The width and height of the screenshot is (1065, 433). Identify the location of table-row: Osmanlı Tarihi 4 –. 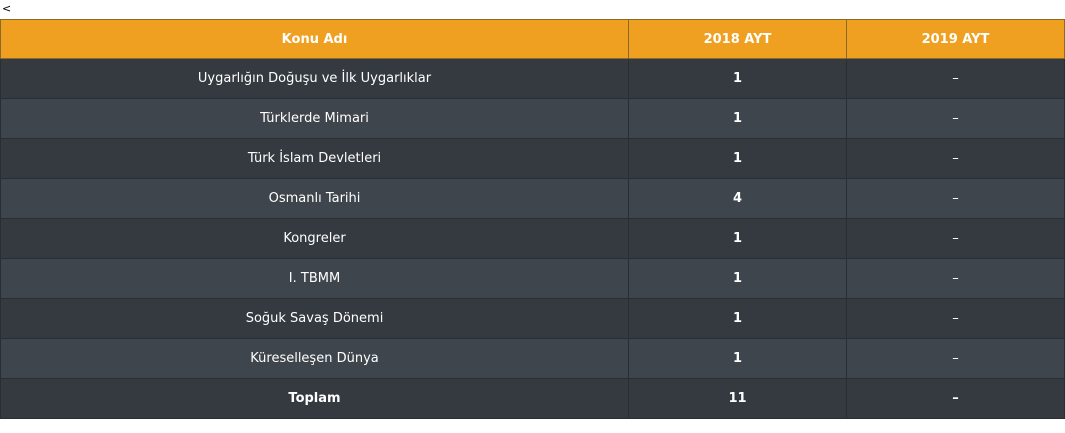
(532, 198).